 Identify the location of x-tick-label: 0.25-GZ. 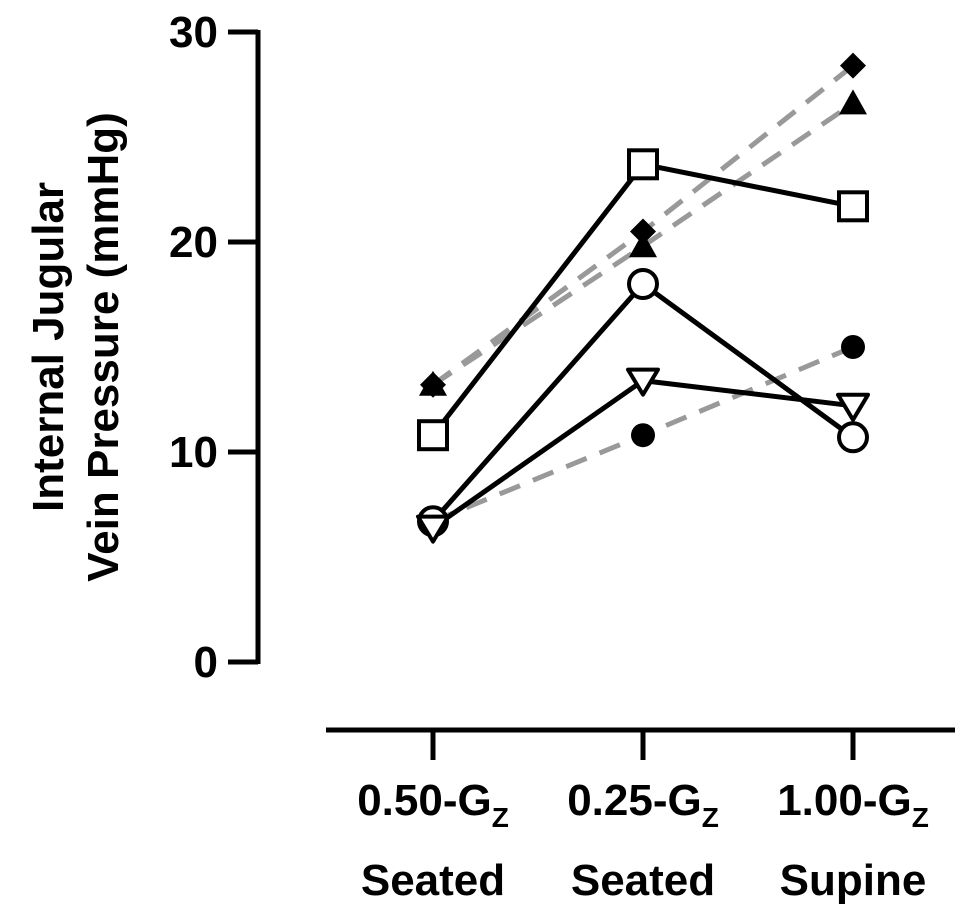
(643, 804).